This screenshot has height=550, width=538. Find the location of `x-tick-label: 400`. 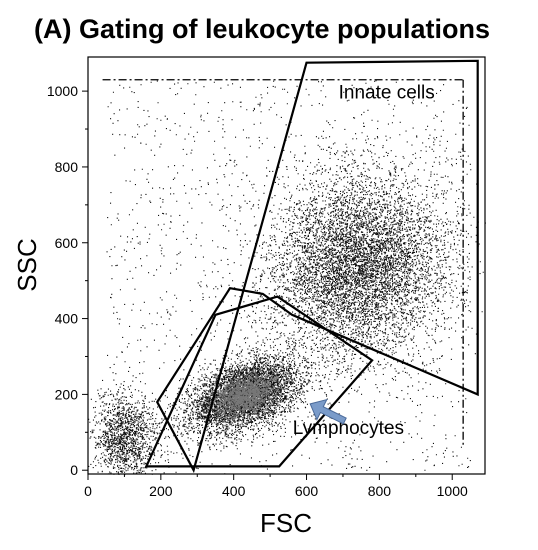

x-tick-label: 400 is located at coordinates (234, 491).